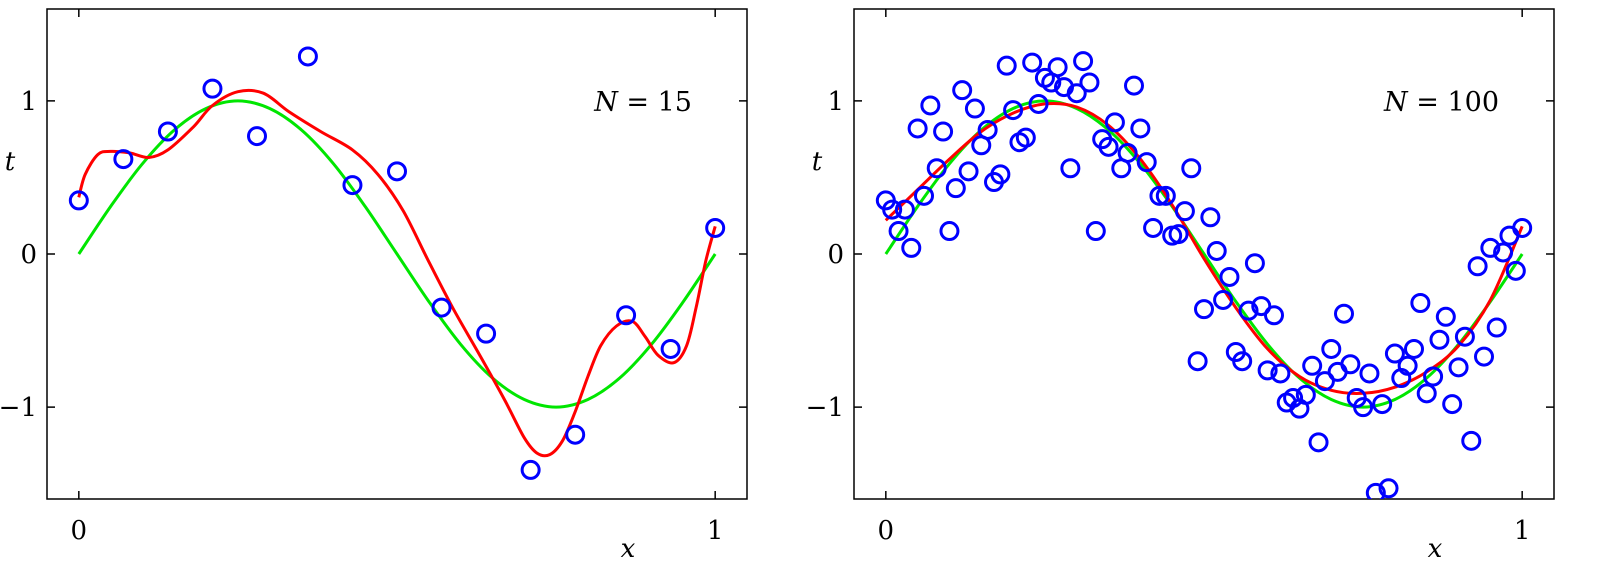  Describe the element at coordinates (1453, 102) in the screenshot. I see `annotation-value: = 100` at that location.